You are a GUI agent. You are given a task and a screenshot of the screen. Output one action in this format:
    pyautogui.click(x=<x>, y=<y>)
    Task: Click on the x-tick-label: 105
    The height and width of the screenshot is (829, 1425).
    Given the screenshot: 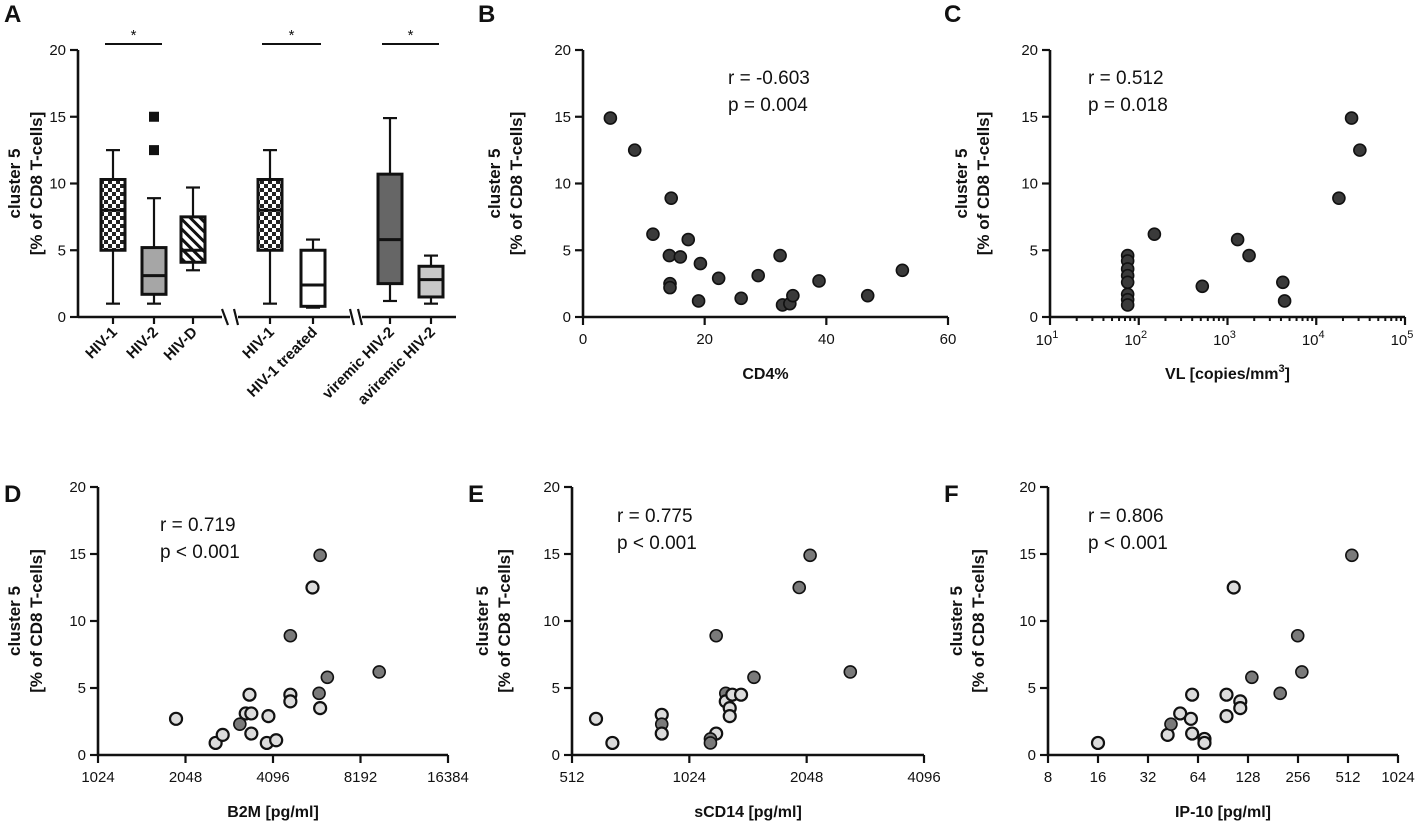 What is the action you would take?
    pyautogui.click(x=1402, y=339)
    